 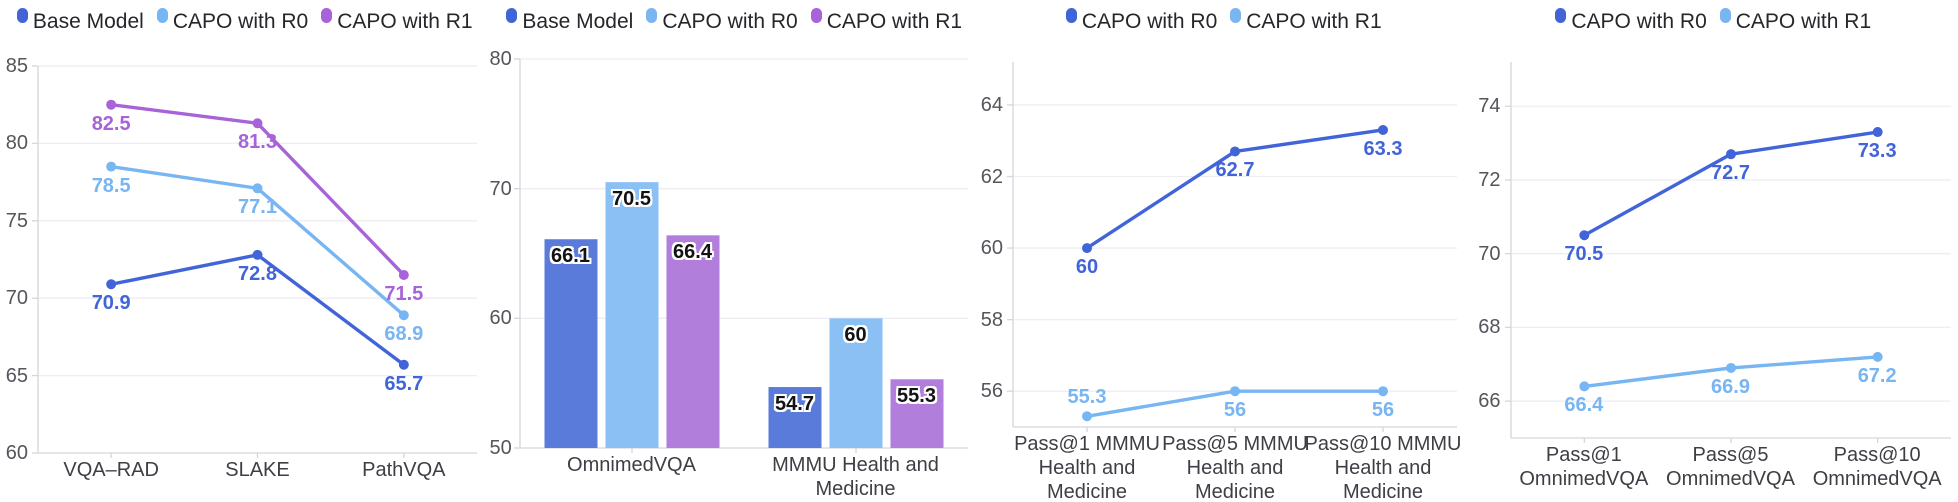 What do you see at coordinates (991, 391) in the screenshot?
I see `y-tick-label: 56` at bounding box center [991, 391].